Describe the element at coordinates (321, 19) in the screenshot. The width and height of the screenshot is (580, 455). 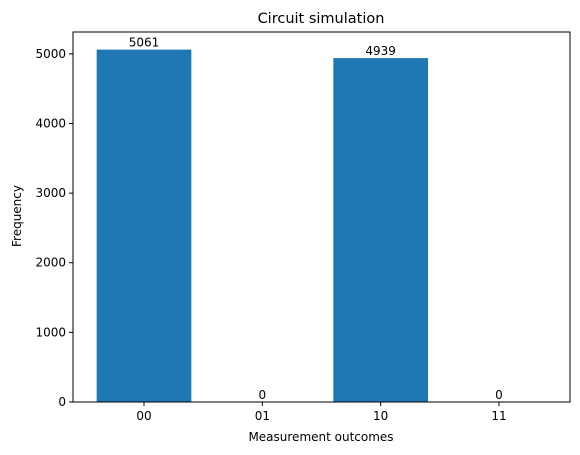
I see `chart-title: Circuit simulation` at that location.